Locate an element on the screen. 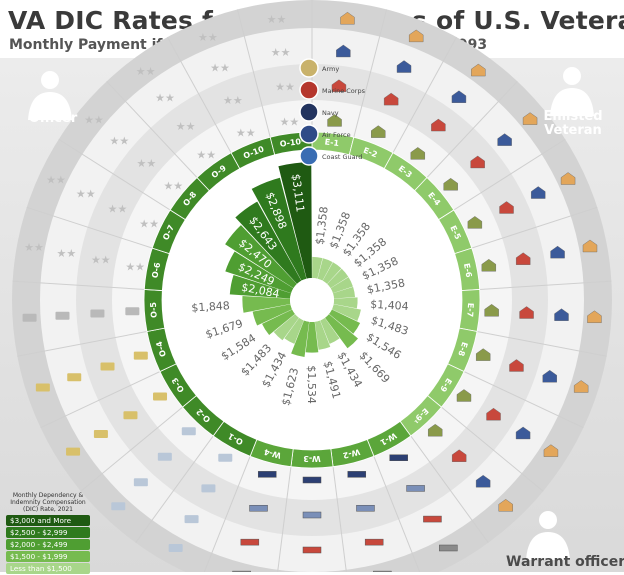 Image resolution: width=624 pixels, height=575 pixels. branch-label: Marine Corps is located at coordinates (344, 91).